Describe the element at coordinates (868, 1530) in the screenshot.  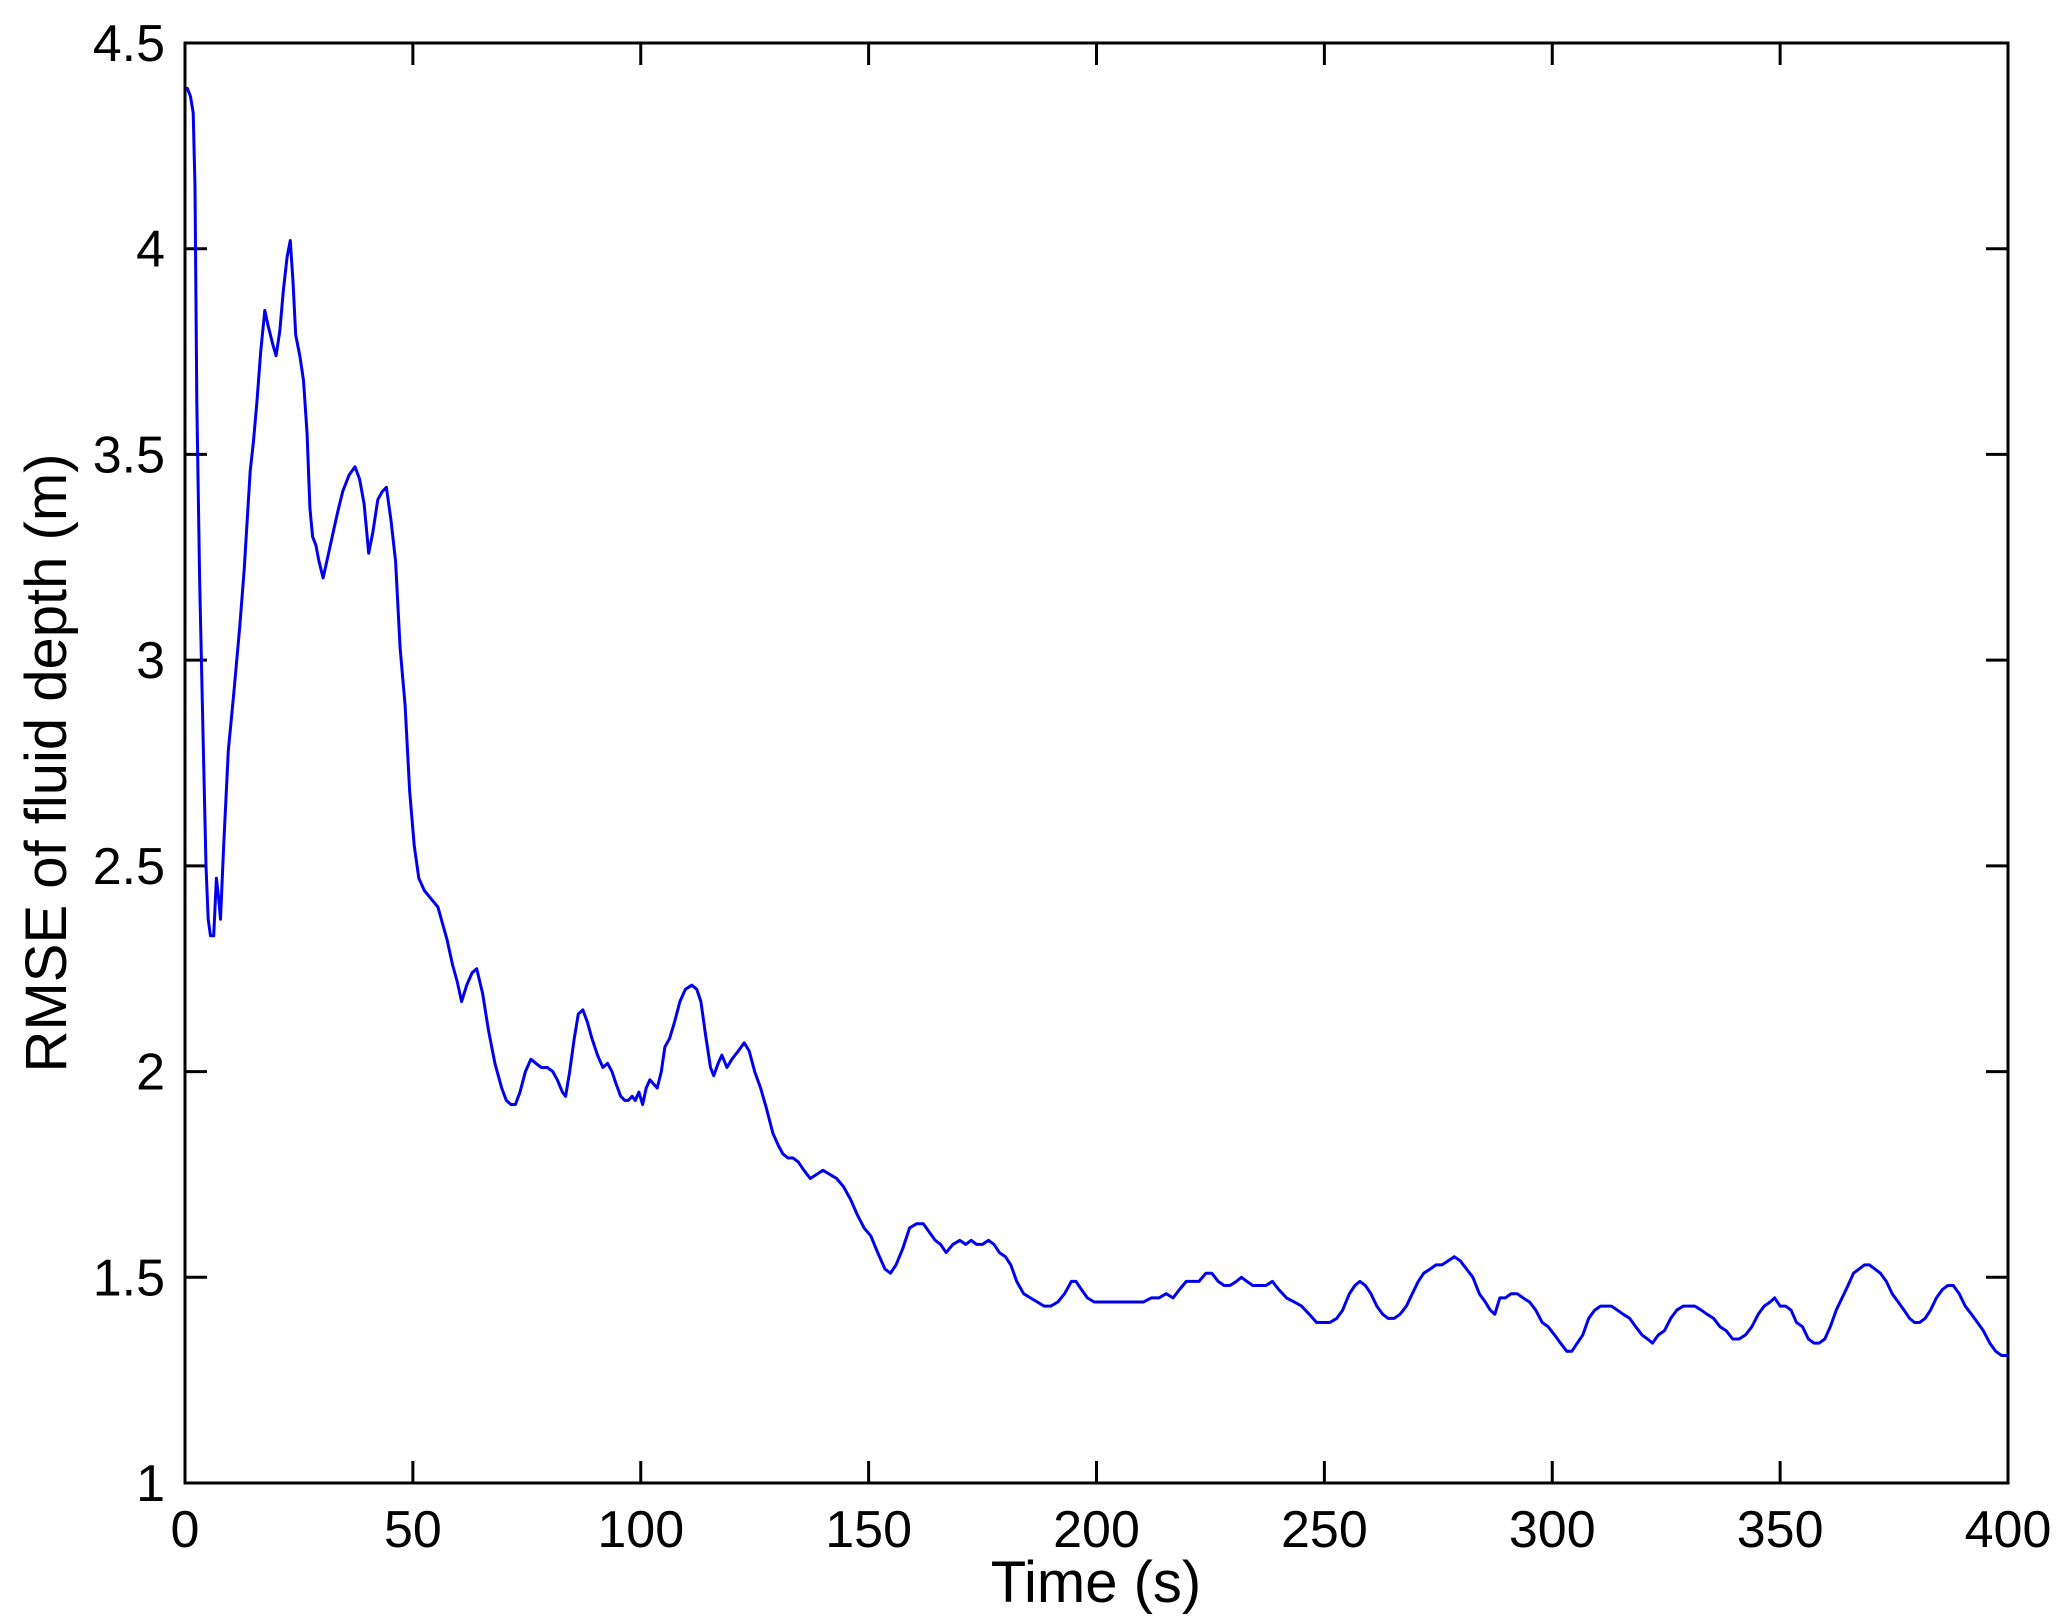
I see `x-tick-label: 150` at that location.